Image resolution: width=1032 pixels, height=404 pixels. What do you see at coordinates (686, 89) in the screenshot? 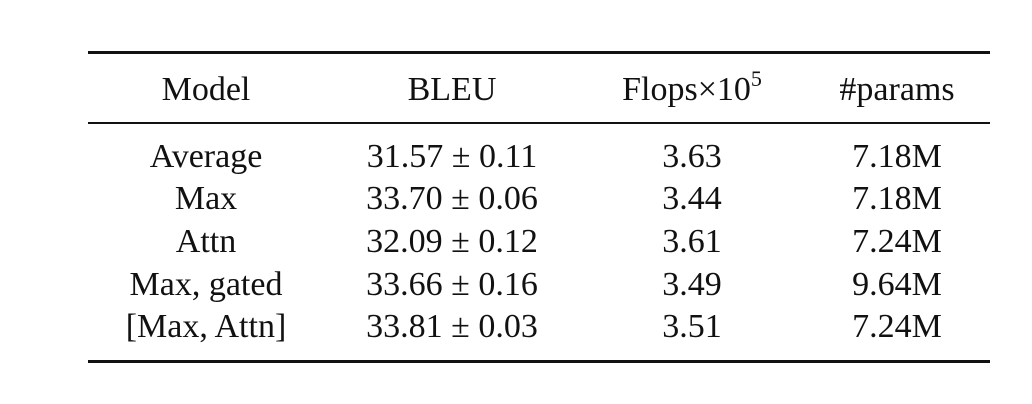
I see `header-base: Flops×10` at bounding box center [686, 89].